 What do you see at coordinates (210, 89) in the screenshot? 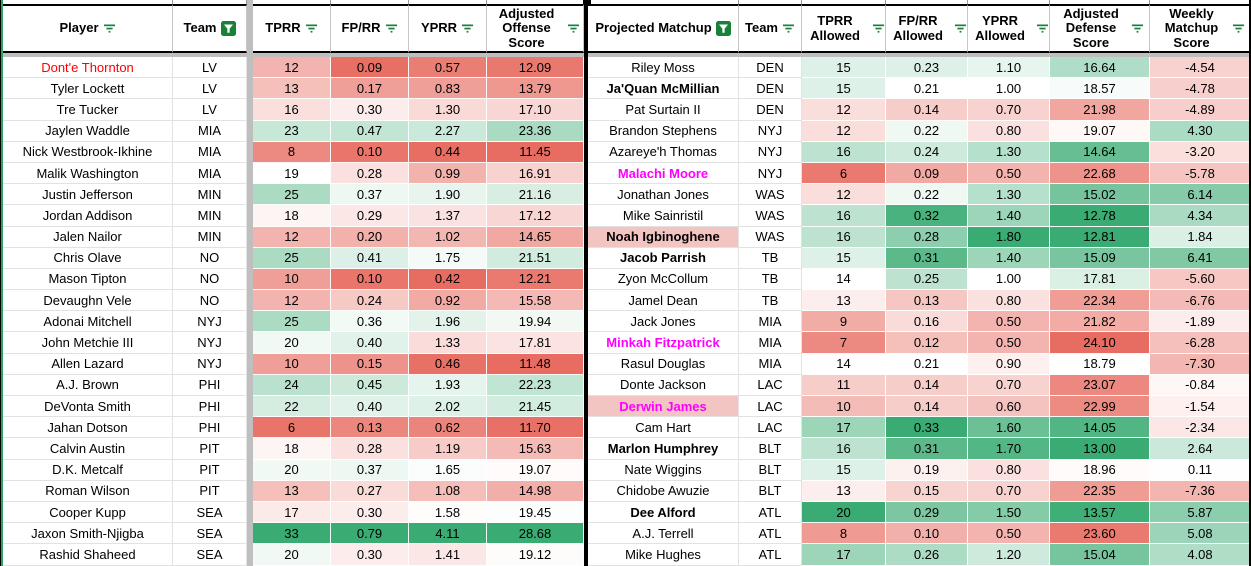
I see `player-team-cell: LV` at bounding box center [210, 89].